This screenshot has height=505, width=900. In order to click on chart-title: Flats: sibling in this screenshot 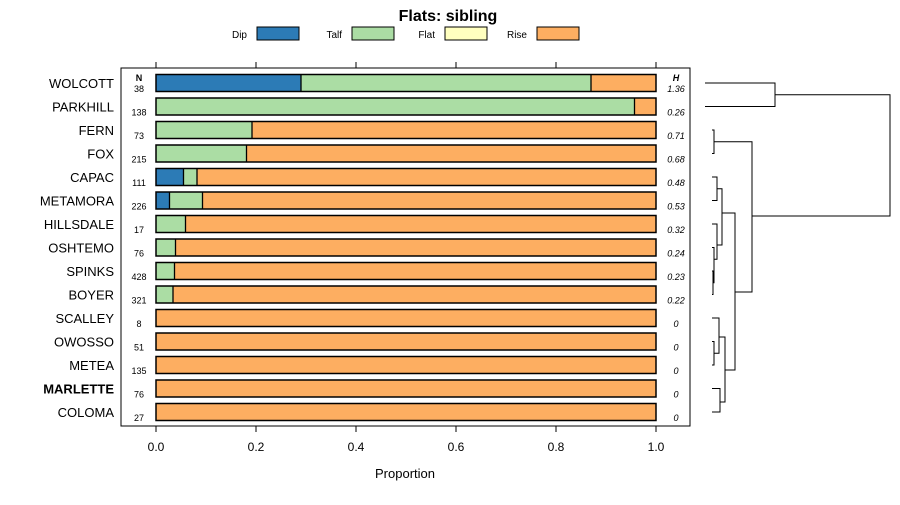, I will do `click(448, 16)`.